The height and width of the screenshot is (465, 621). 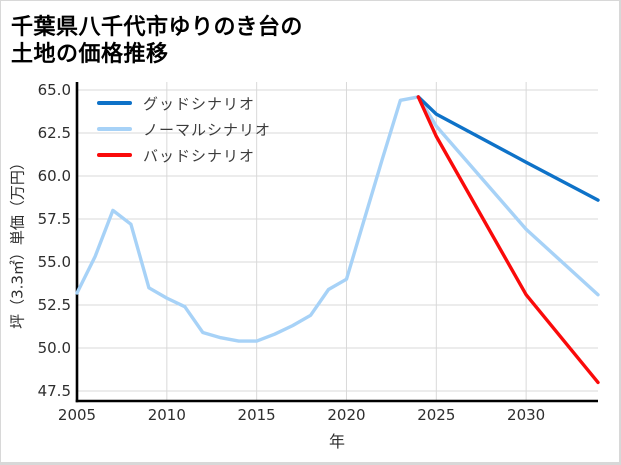 What do you see at coordinates (526, 415) in the screenshot?
I see `x-tick-label: 2030` at bounding box center [526, 415].